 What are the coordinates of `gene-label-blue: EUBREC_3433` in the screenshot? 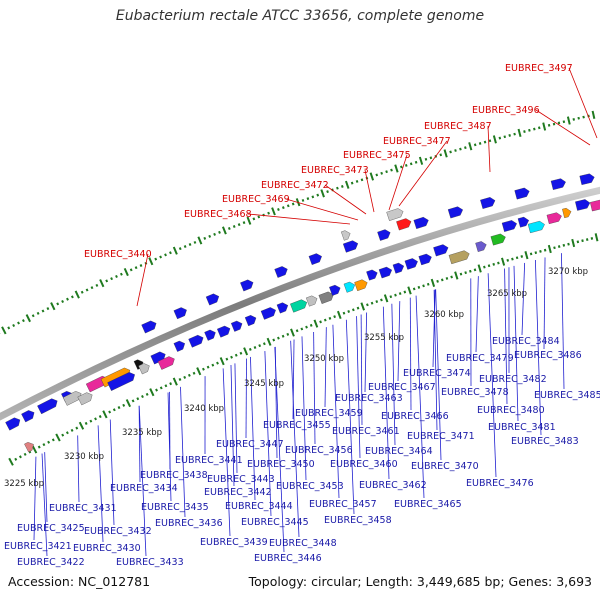 It's located at (150, 562).